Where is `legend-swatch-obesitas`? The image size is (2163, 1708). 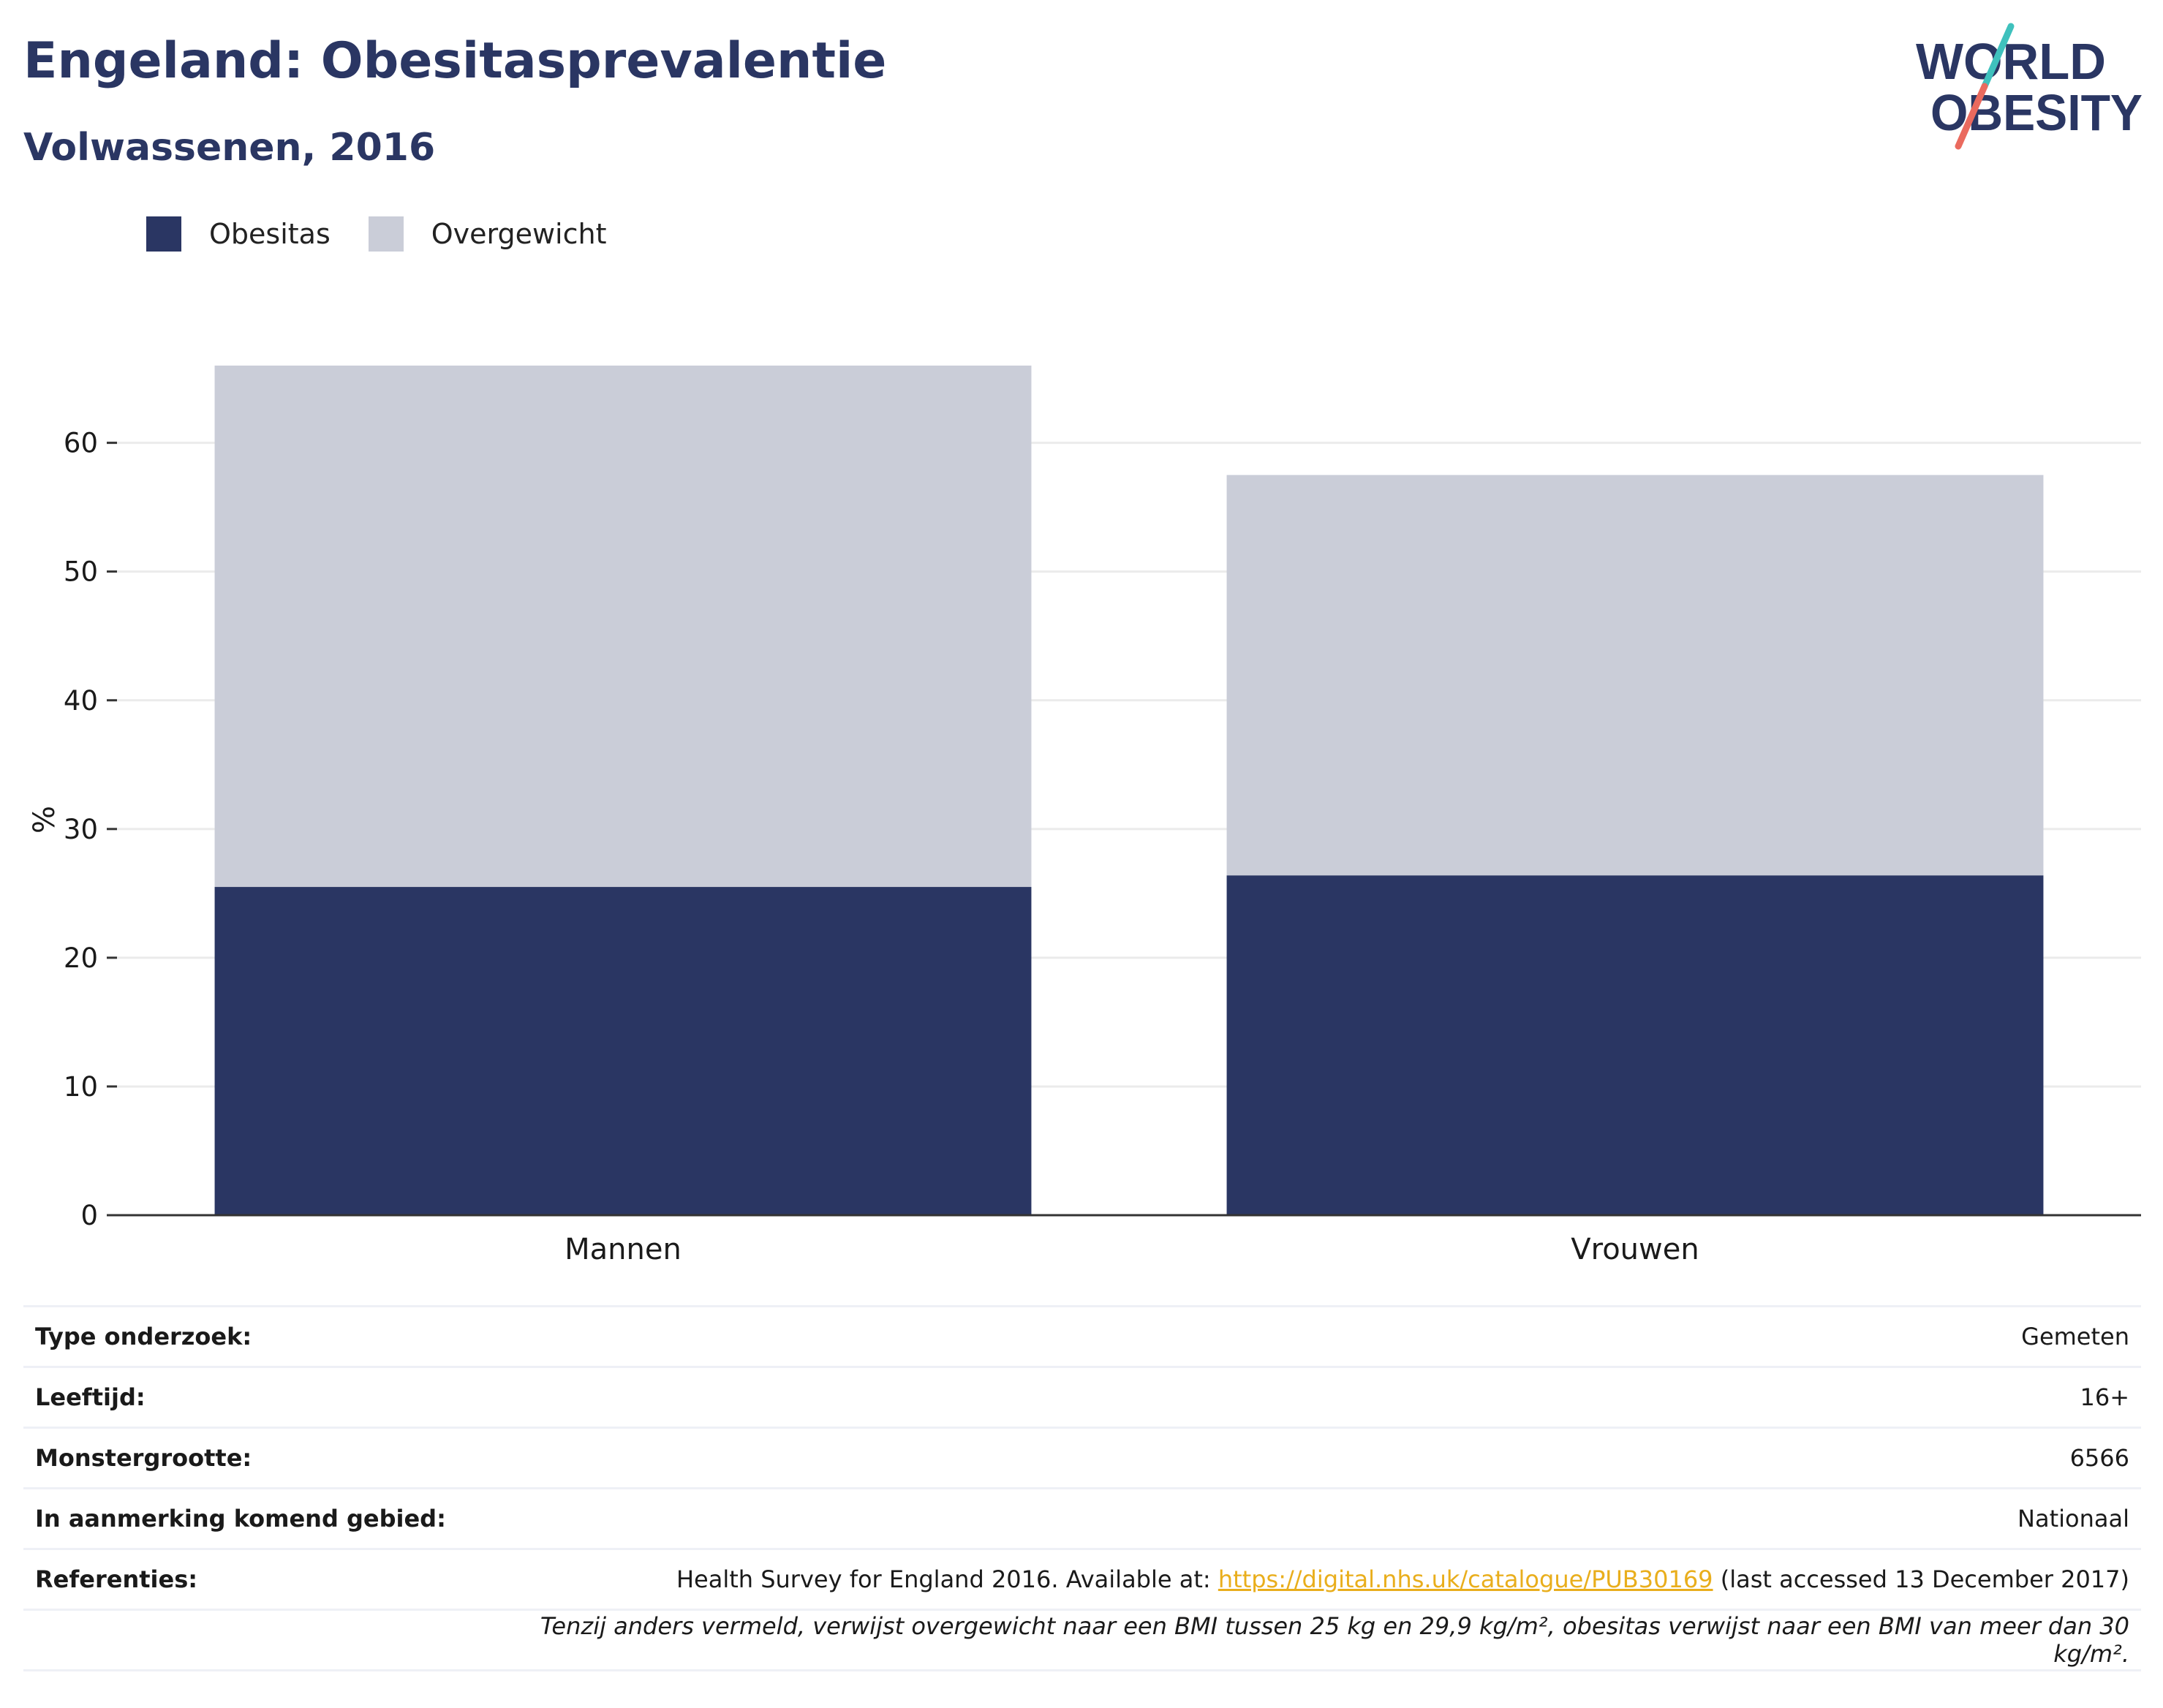 legend-swatch-obesitas is located at coordinates (164, 234).